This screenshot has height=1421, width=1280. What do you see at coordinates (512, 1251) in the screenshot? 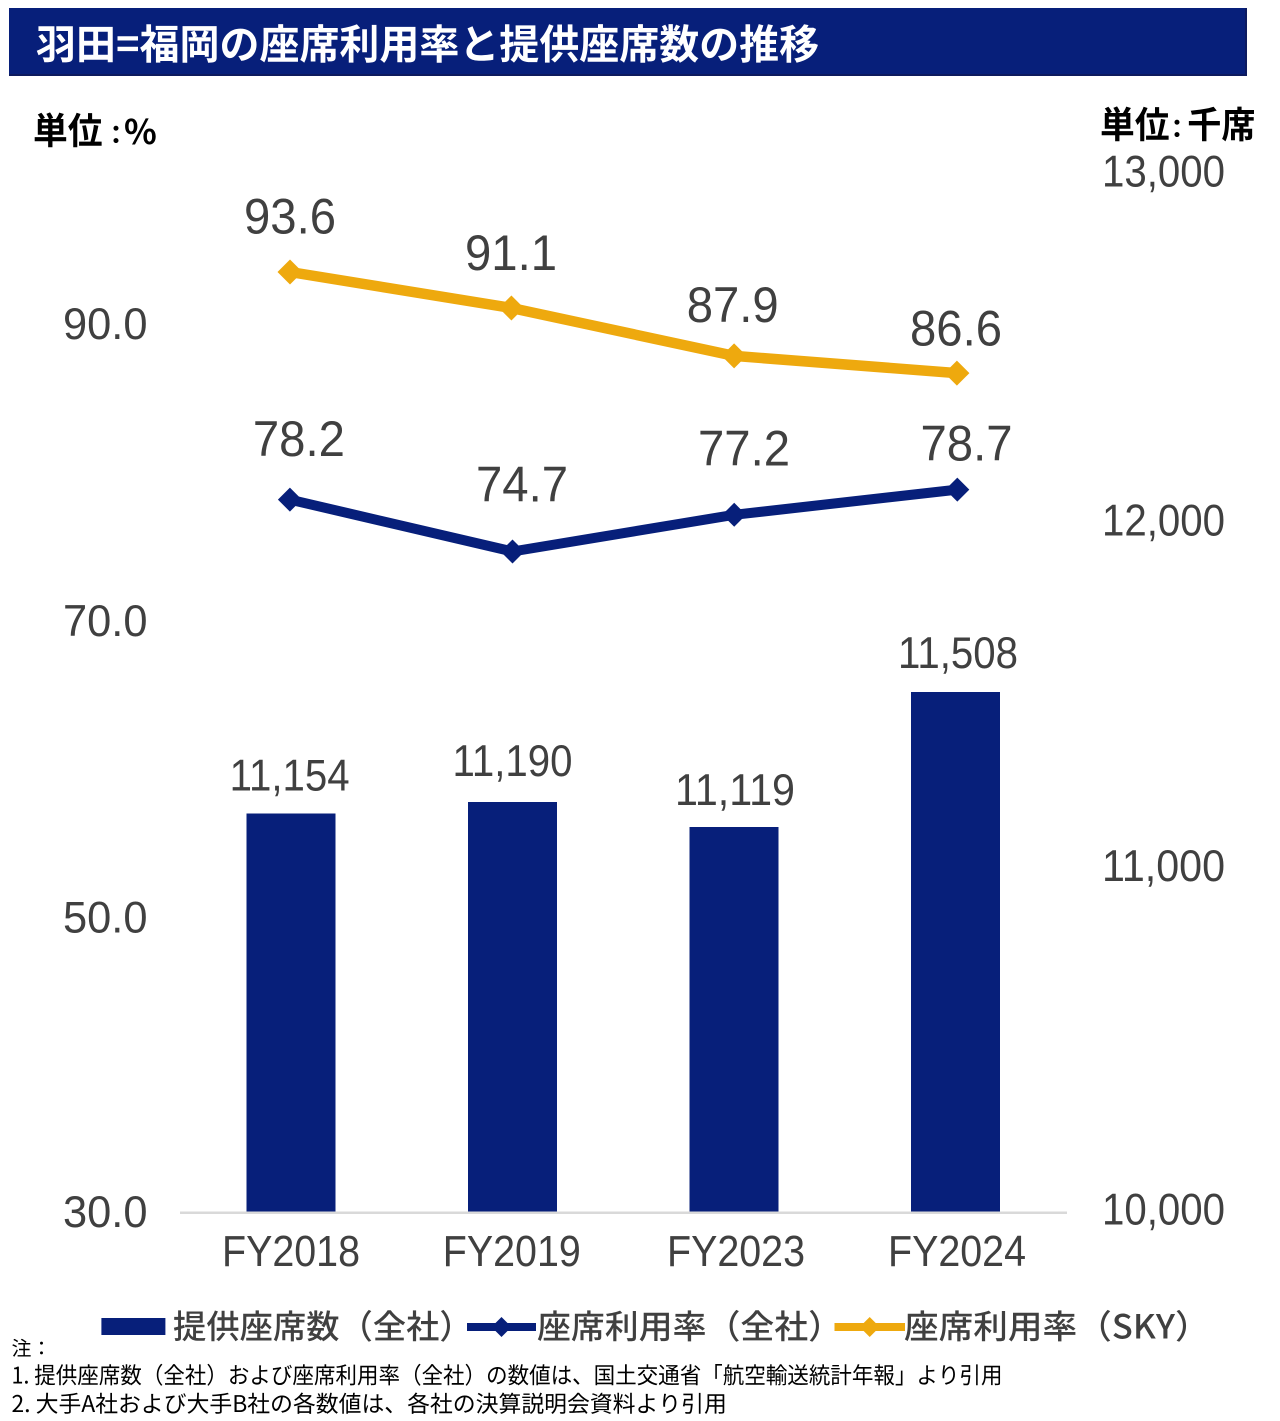
I see `svg-text: FY2019` at bounding box center [512, 1251].